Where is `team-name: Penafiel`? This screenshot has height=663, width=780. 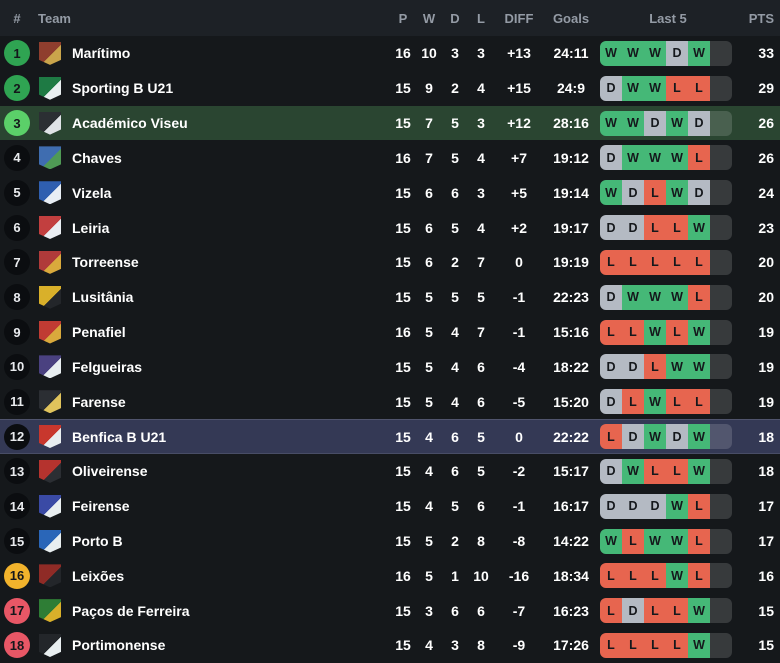
team-name: Penafiel is located at coordinates (99, 332).